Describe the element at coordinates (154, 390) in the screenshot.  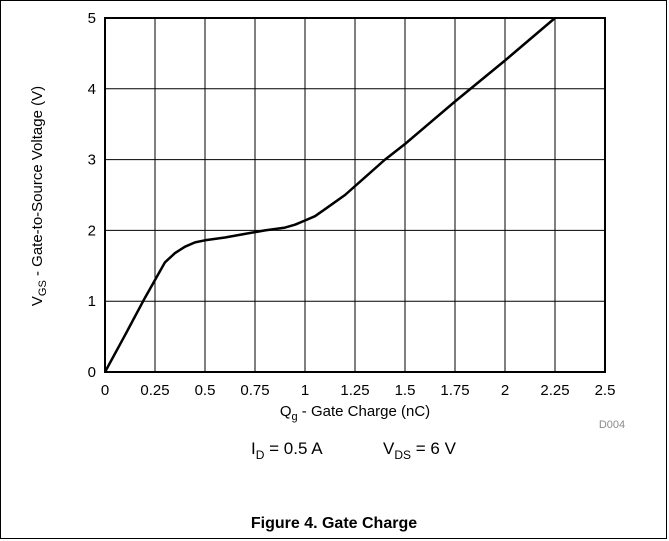
I see `x-tick-label: 0.25` at that location.